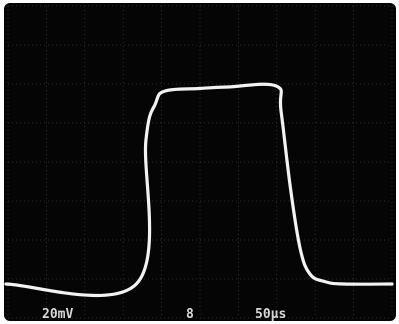 Image resolution: width=399 pixels, height=324 pixels. Describe the element at coordinates (190, 314) in the screenshot. I see `trigger-marker-readout: 8` at that location.